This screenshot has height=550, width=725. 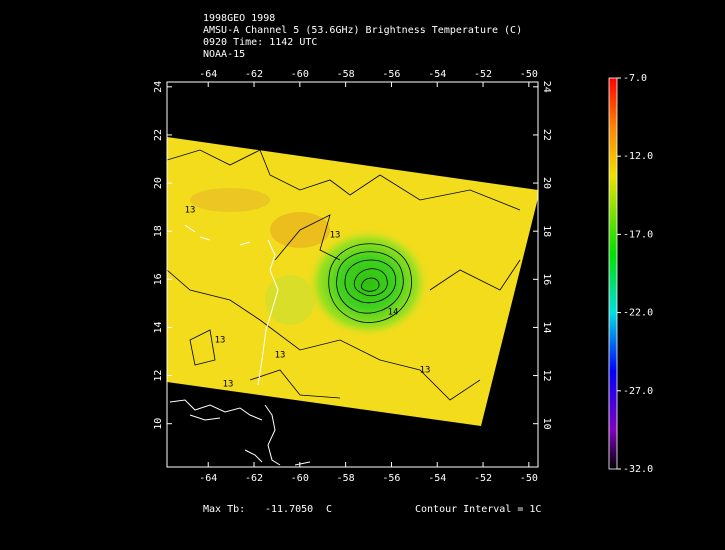 I want to click on header-line: NOAA-15, so click(x=224, y=54).